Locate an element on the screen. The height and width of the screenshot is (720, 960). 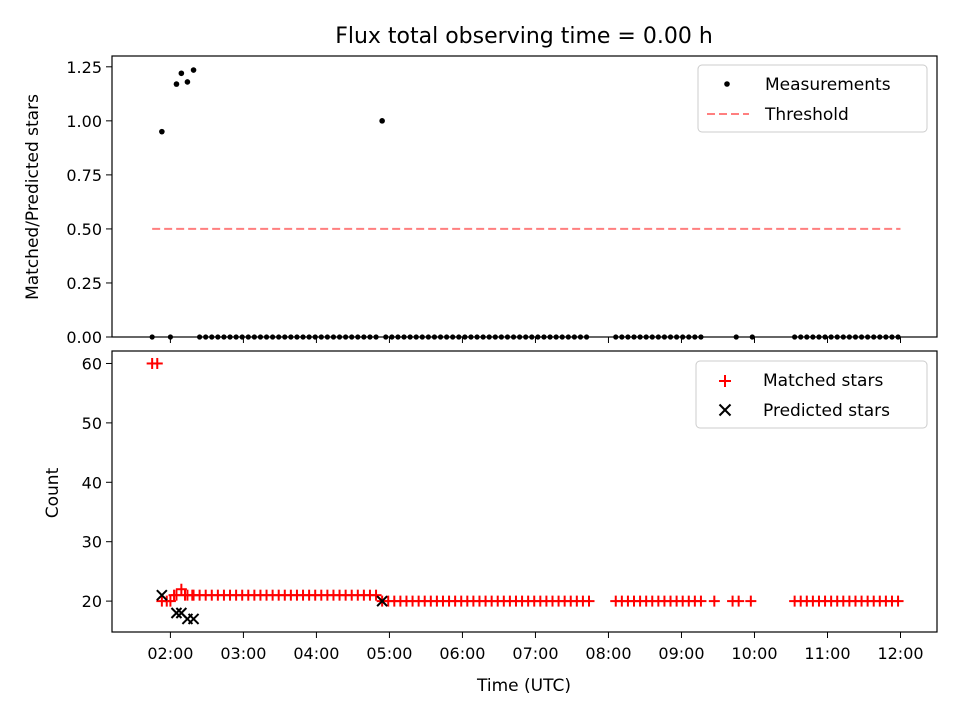
top-legend: Measurements Threshold is located at coordinates (812, 98).